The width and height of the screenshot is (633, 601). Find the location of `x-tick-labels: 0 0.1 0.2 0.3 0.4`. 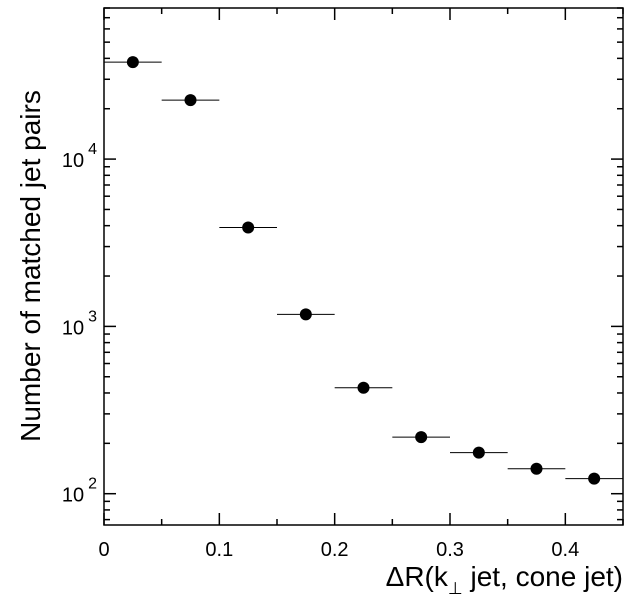

x-tick-labels: 0 0.1 0.2 0.3 0.4 is located at coordinates (338, 550).